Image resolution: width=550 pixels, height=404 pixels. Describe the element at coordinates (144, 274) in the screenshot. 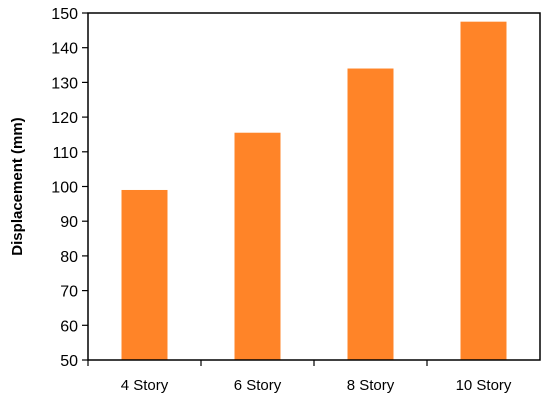

I see `bar-4-story` at that location.